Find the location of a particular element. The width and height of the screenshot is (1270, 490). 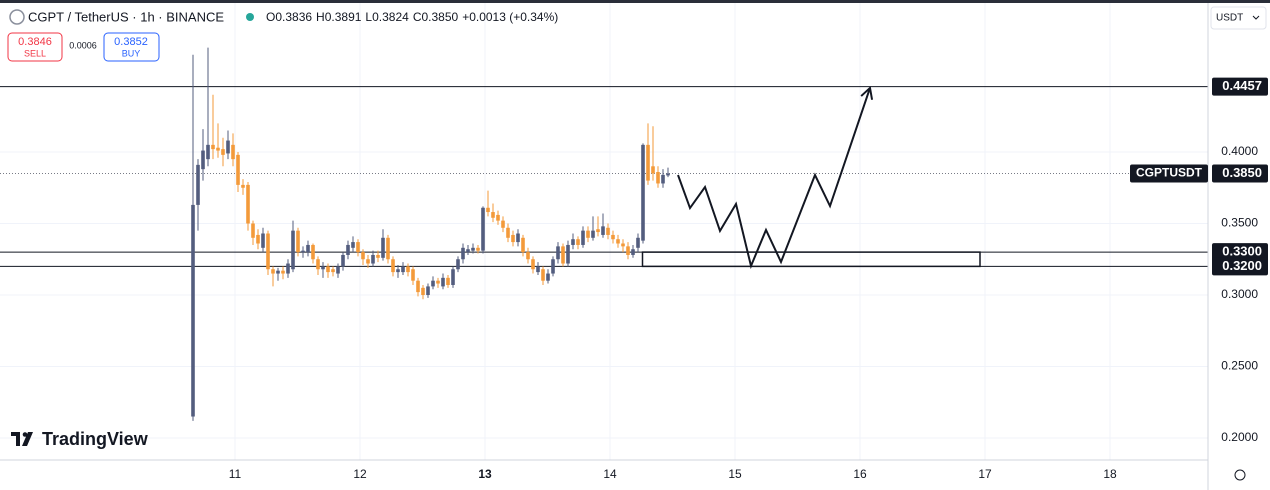

x-tick-label: 15 is located at coordinates (735, 474).